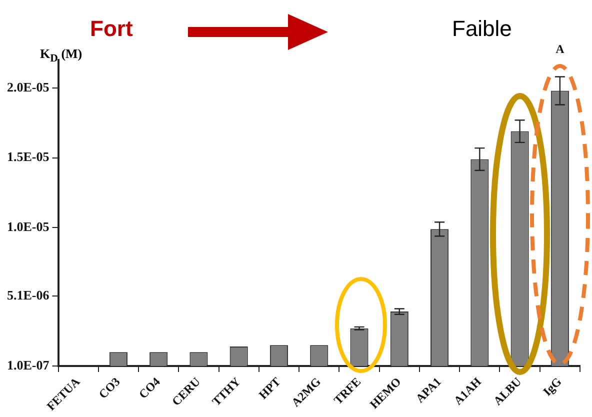 This screenshot has width=592, height=417. I want to click on y-tick-label: 1.0E-07, so click(28, 364).